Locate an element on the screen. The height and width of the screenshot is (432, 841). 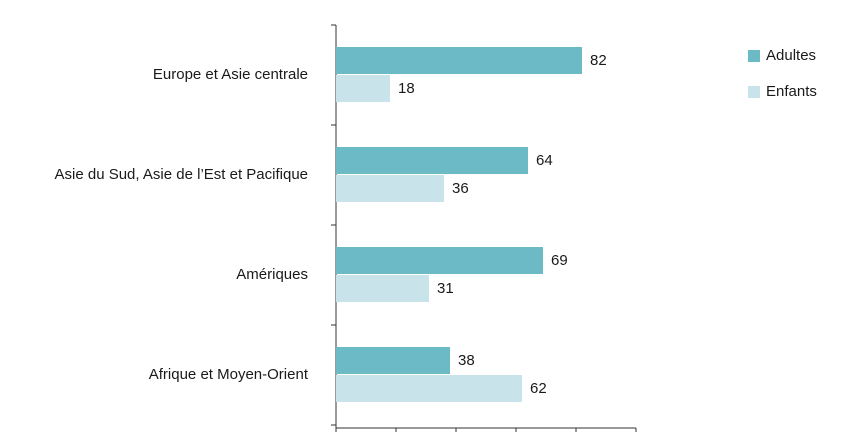
y-tick-label: Afrique et Moyen-Orient is located at coordinates (229, 374).